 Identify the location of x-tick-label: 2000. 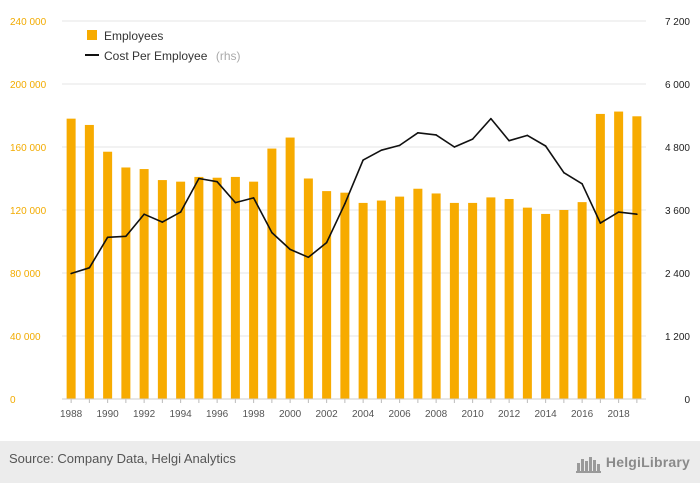
(290, 414).